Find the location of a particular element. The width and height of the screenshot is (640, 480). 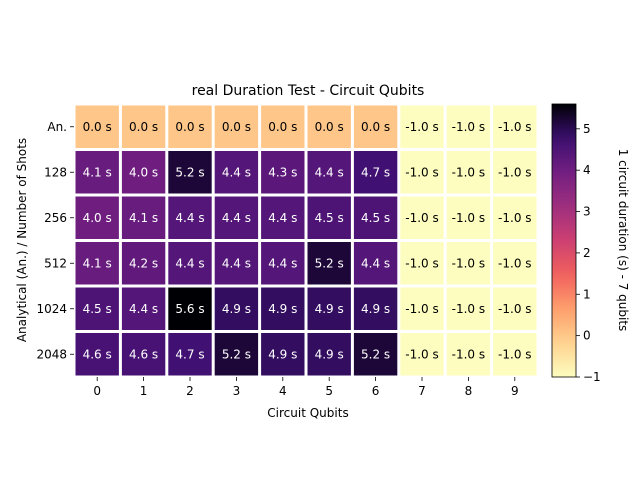

cell-value-label: 4.7 s is located at coordinates (189, 354).